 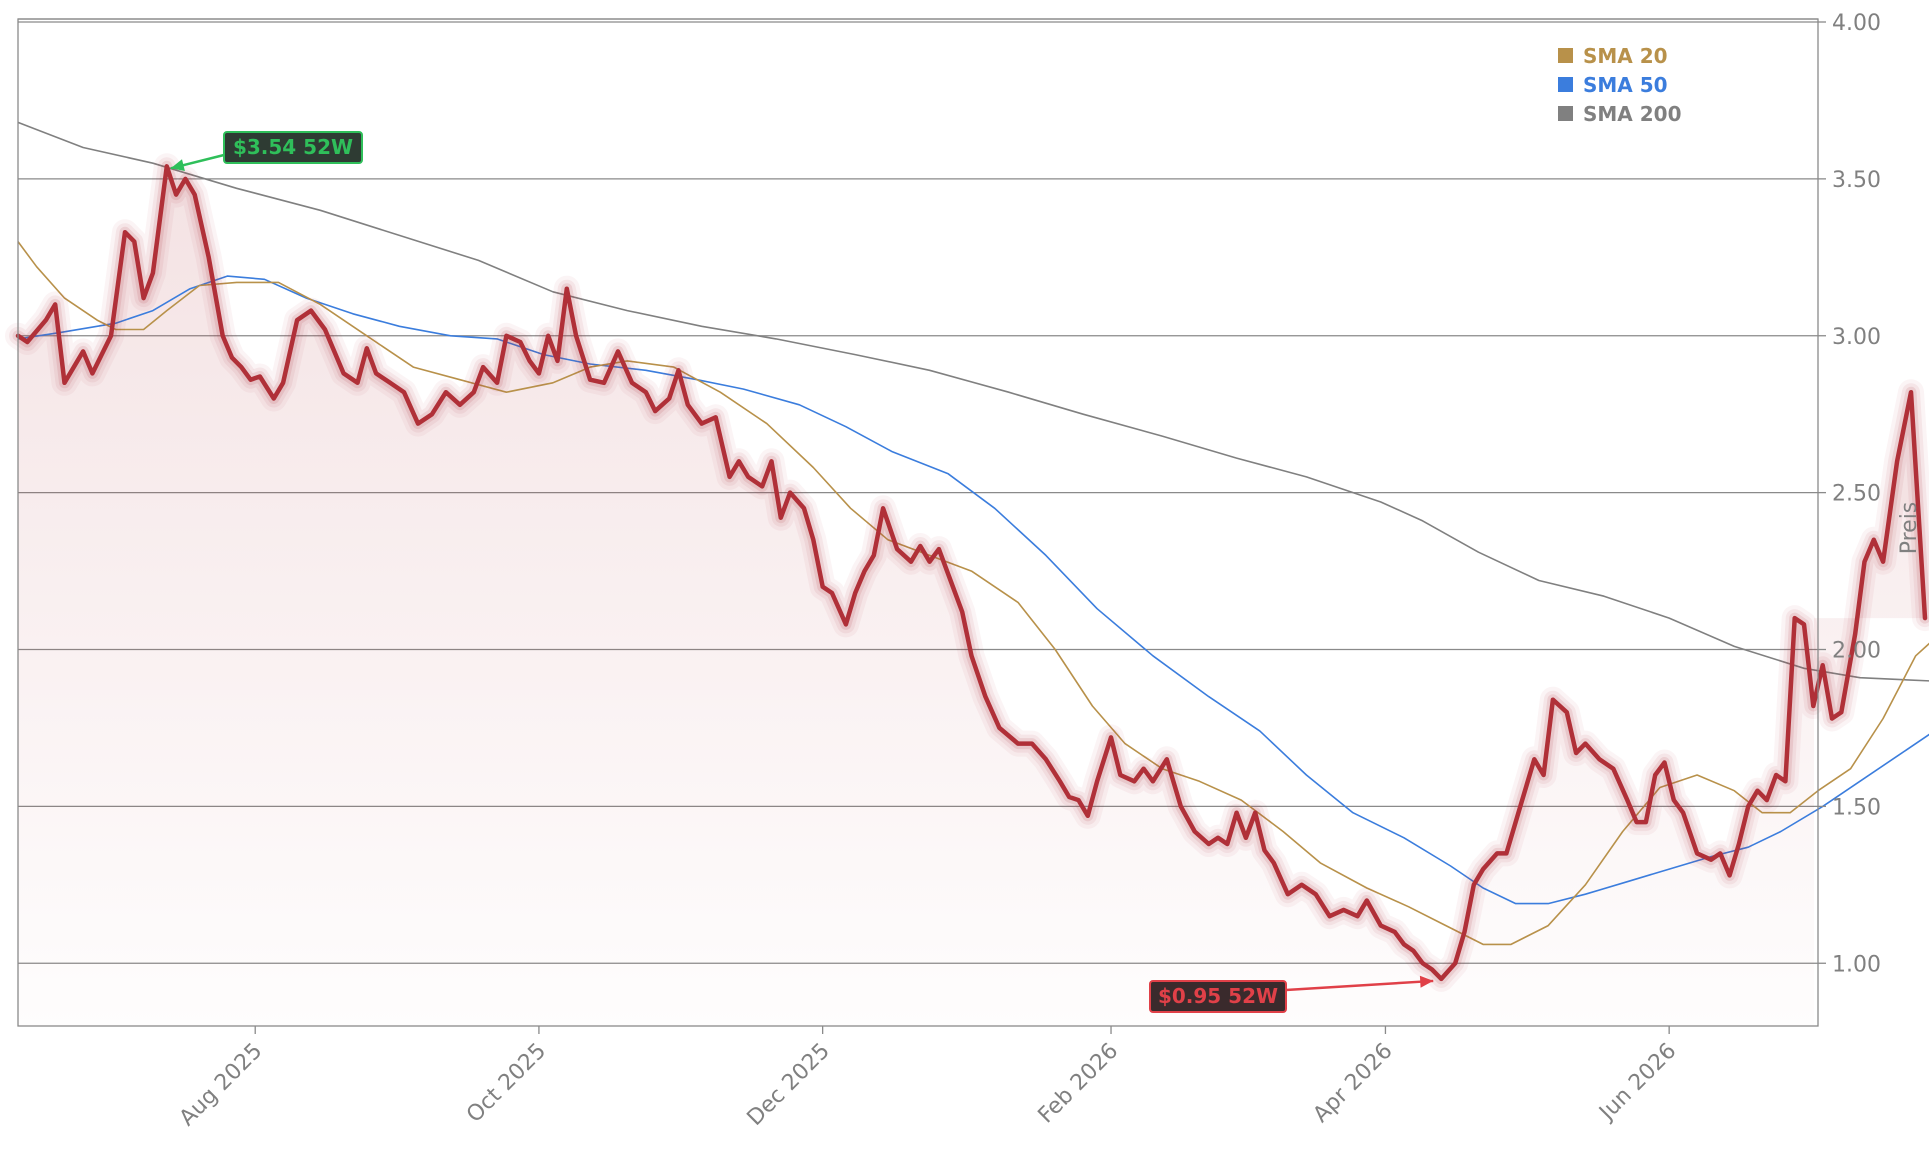 What do you see at coordinates (1856, 180) in the screenshot?
I see `y-tick-label: 3.50` at bounding box center [1856, 180].